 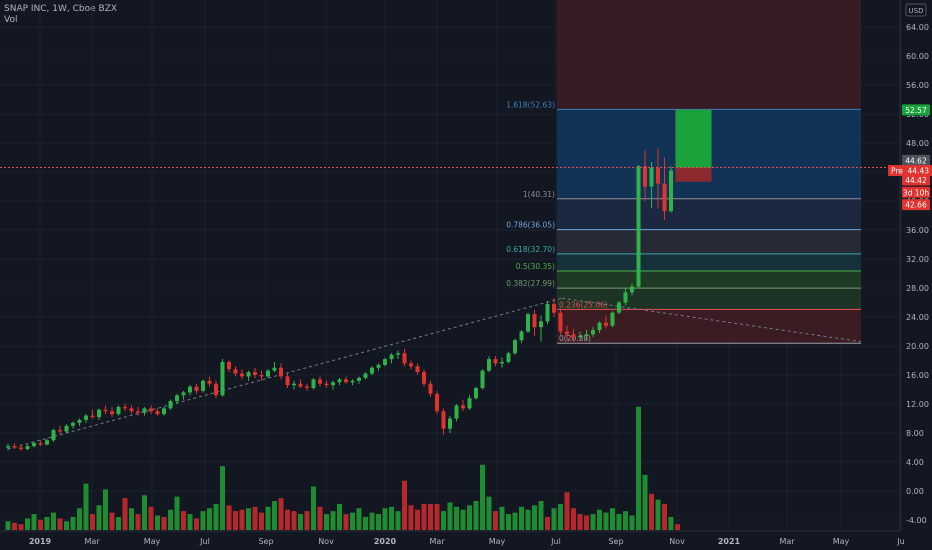 What do you see at coordinates (709, 55) in the screenshot?
I see `fib-zone-top` at bounding box center [709, 55].